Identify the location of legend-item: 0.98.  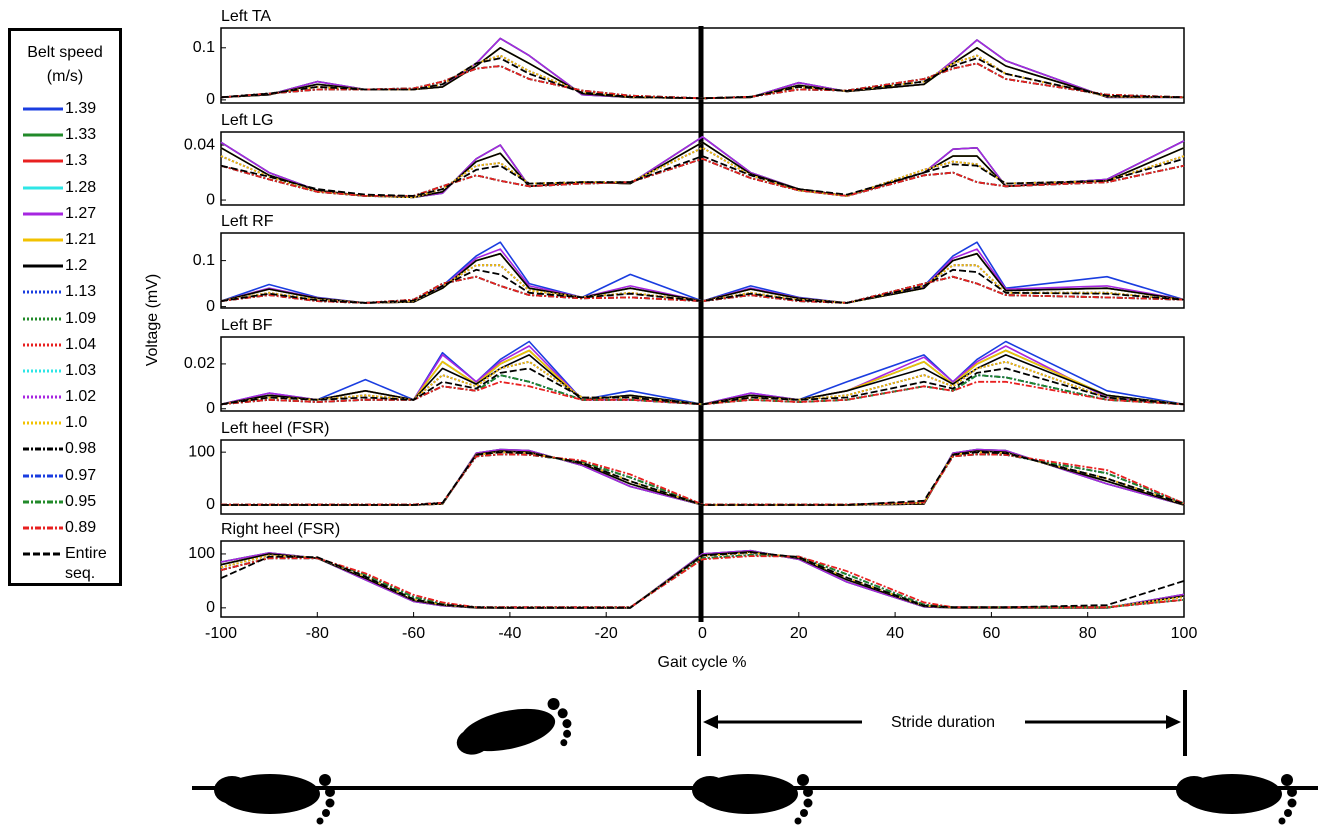
(65, 452).